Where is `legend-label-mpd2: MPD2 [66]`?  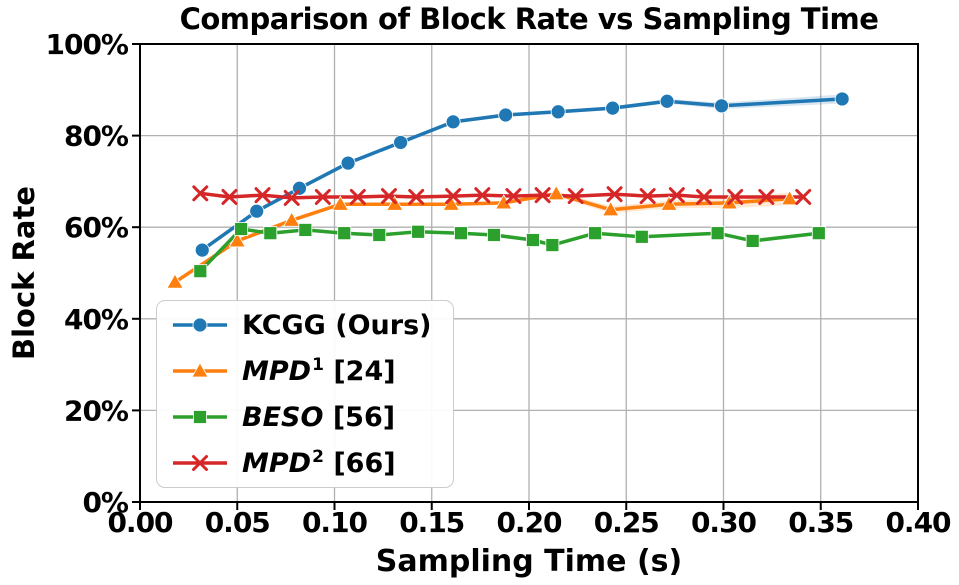
legend-label-mpd2: MPD2 [66] is located at coordinates (319, 462).